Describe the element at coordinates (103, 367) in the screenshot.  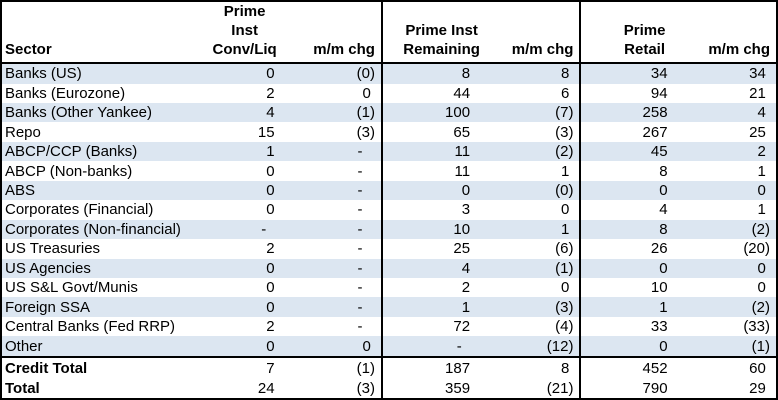
I see `row-label: Credit Total` at that location.